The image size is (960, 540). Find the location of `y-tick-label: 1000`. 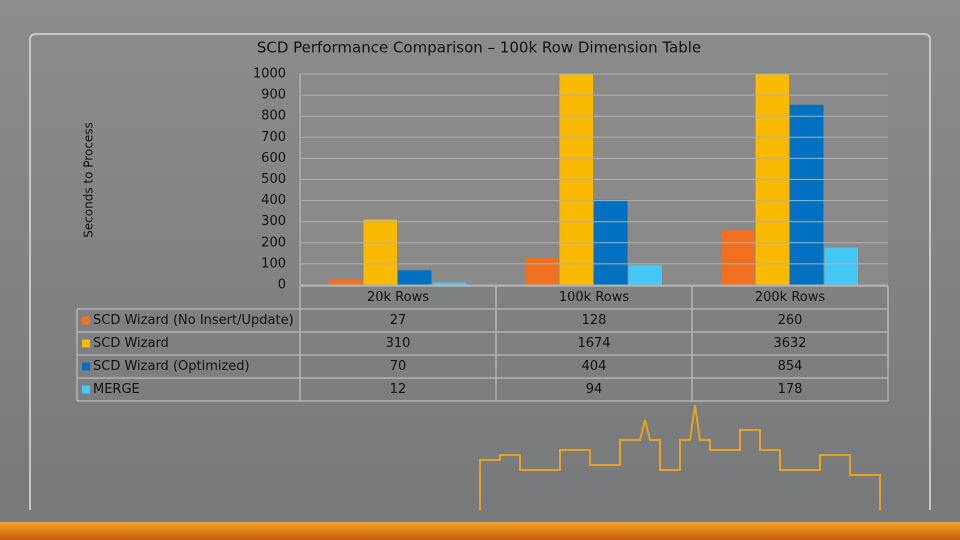

y-tick-label: 1000 is located at coordinates (269, 74).